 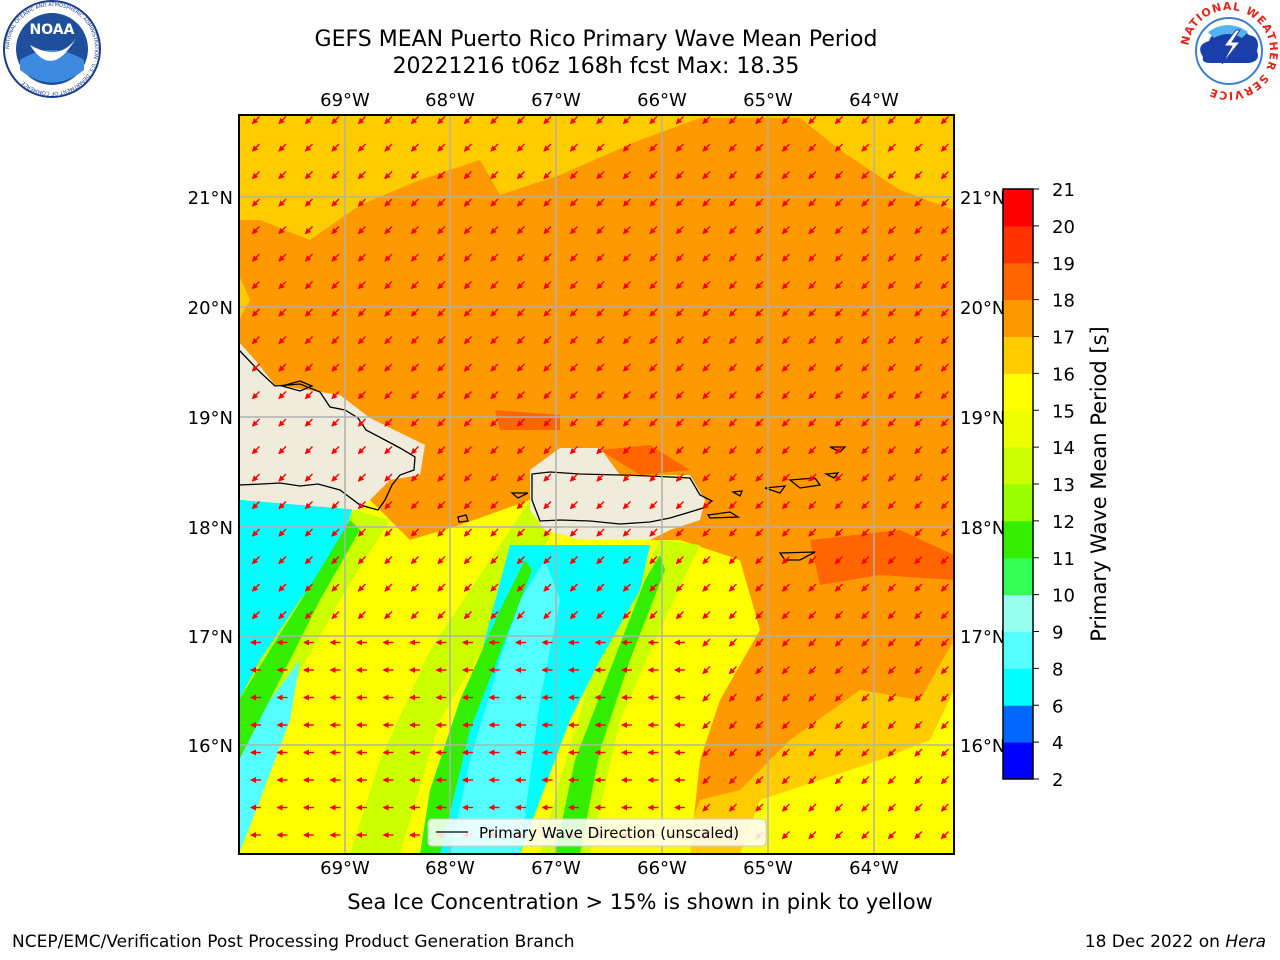 What do you see at coordinates (737, 493) in the screenshot?
I see `culebra-island` at bounding box center [737, 493].